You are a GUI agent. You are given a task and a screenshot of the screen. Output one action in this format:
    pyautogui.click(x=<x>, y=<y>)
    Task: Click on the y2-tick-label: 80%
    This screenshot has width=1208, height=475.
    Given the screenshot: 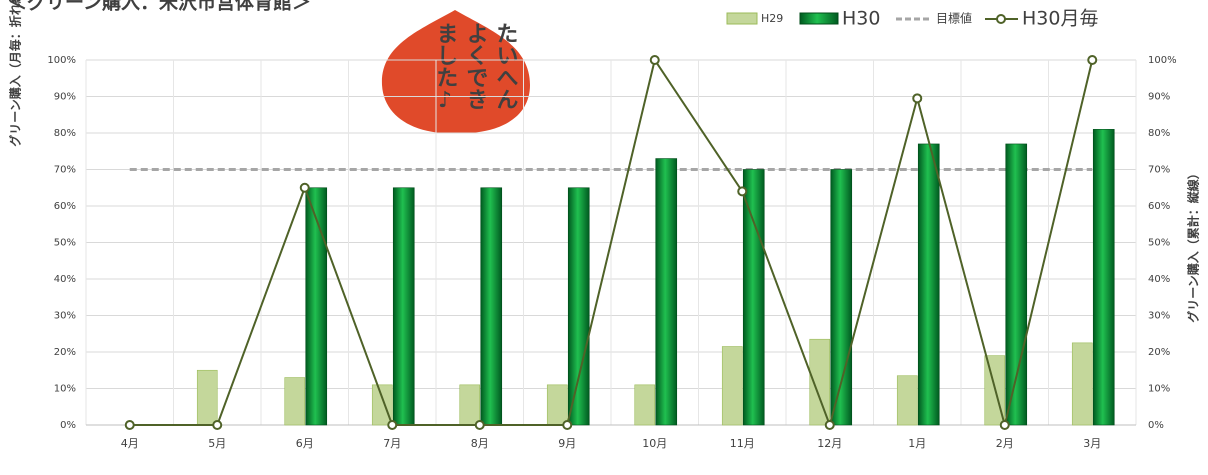 What is the action you would take?
    pyautogui.click(x=1159, y=133)
    